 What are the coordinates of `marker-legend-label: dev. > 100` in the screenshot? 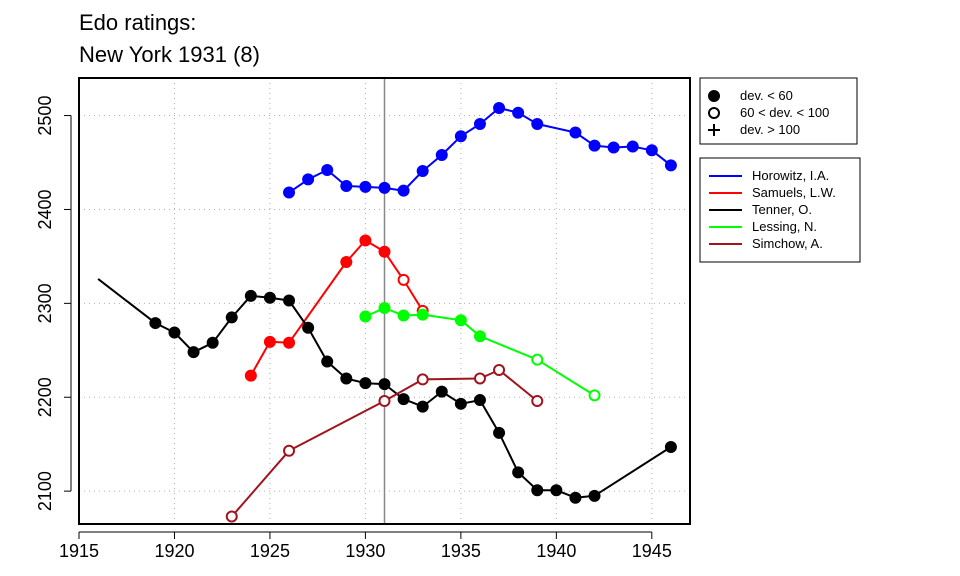 It's located at (770, 129).